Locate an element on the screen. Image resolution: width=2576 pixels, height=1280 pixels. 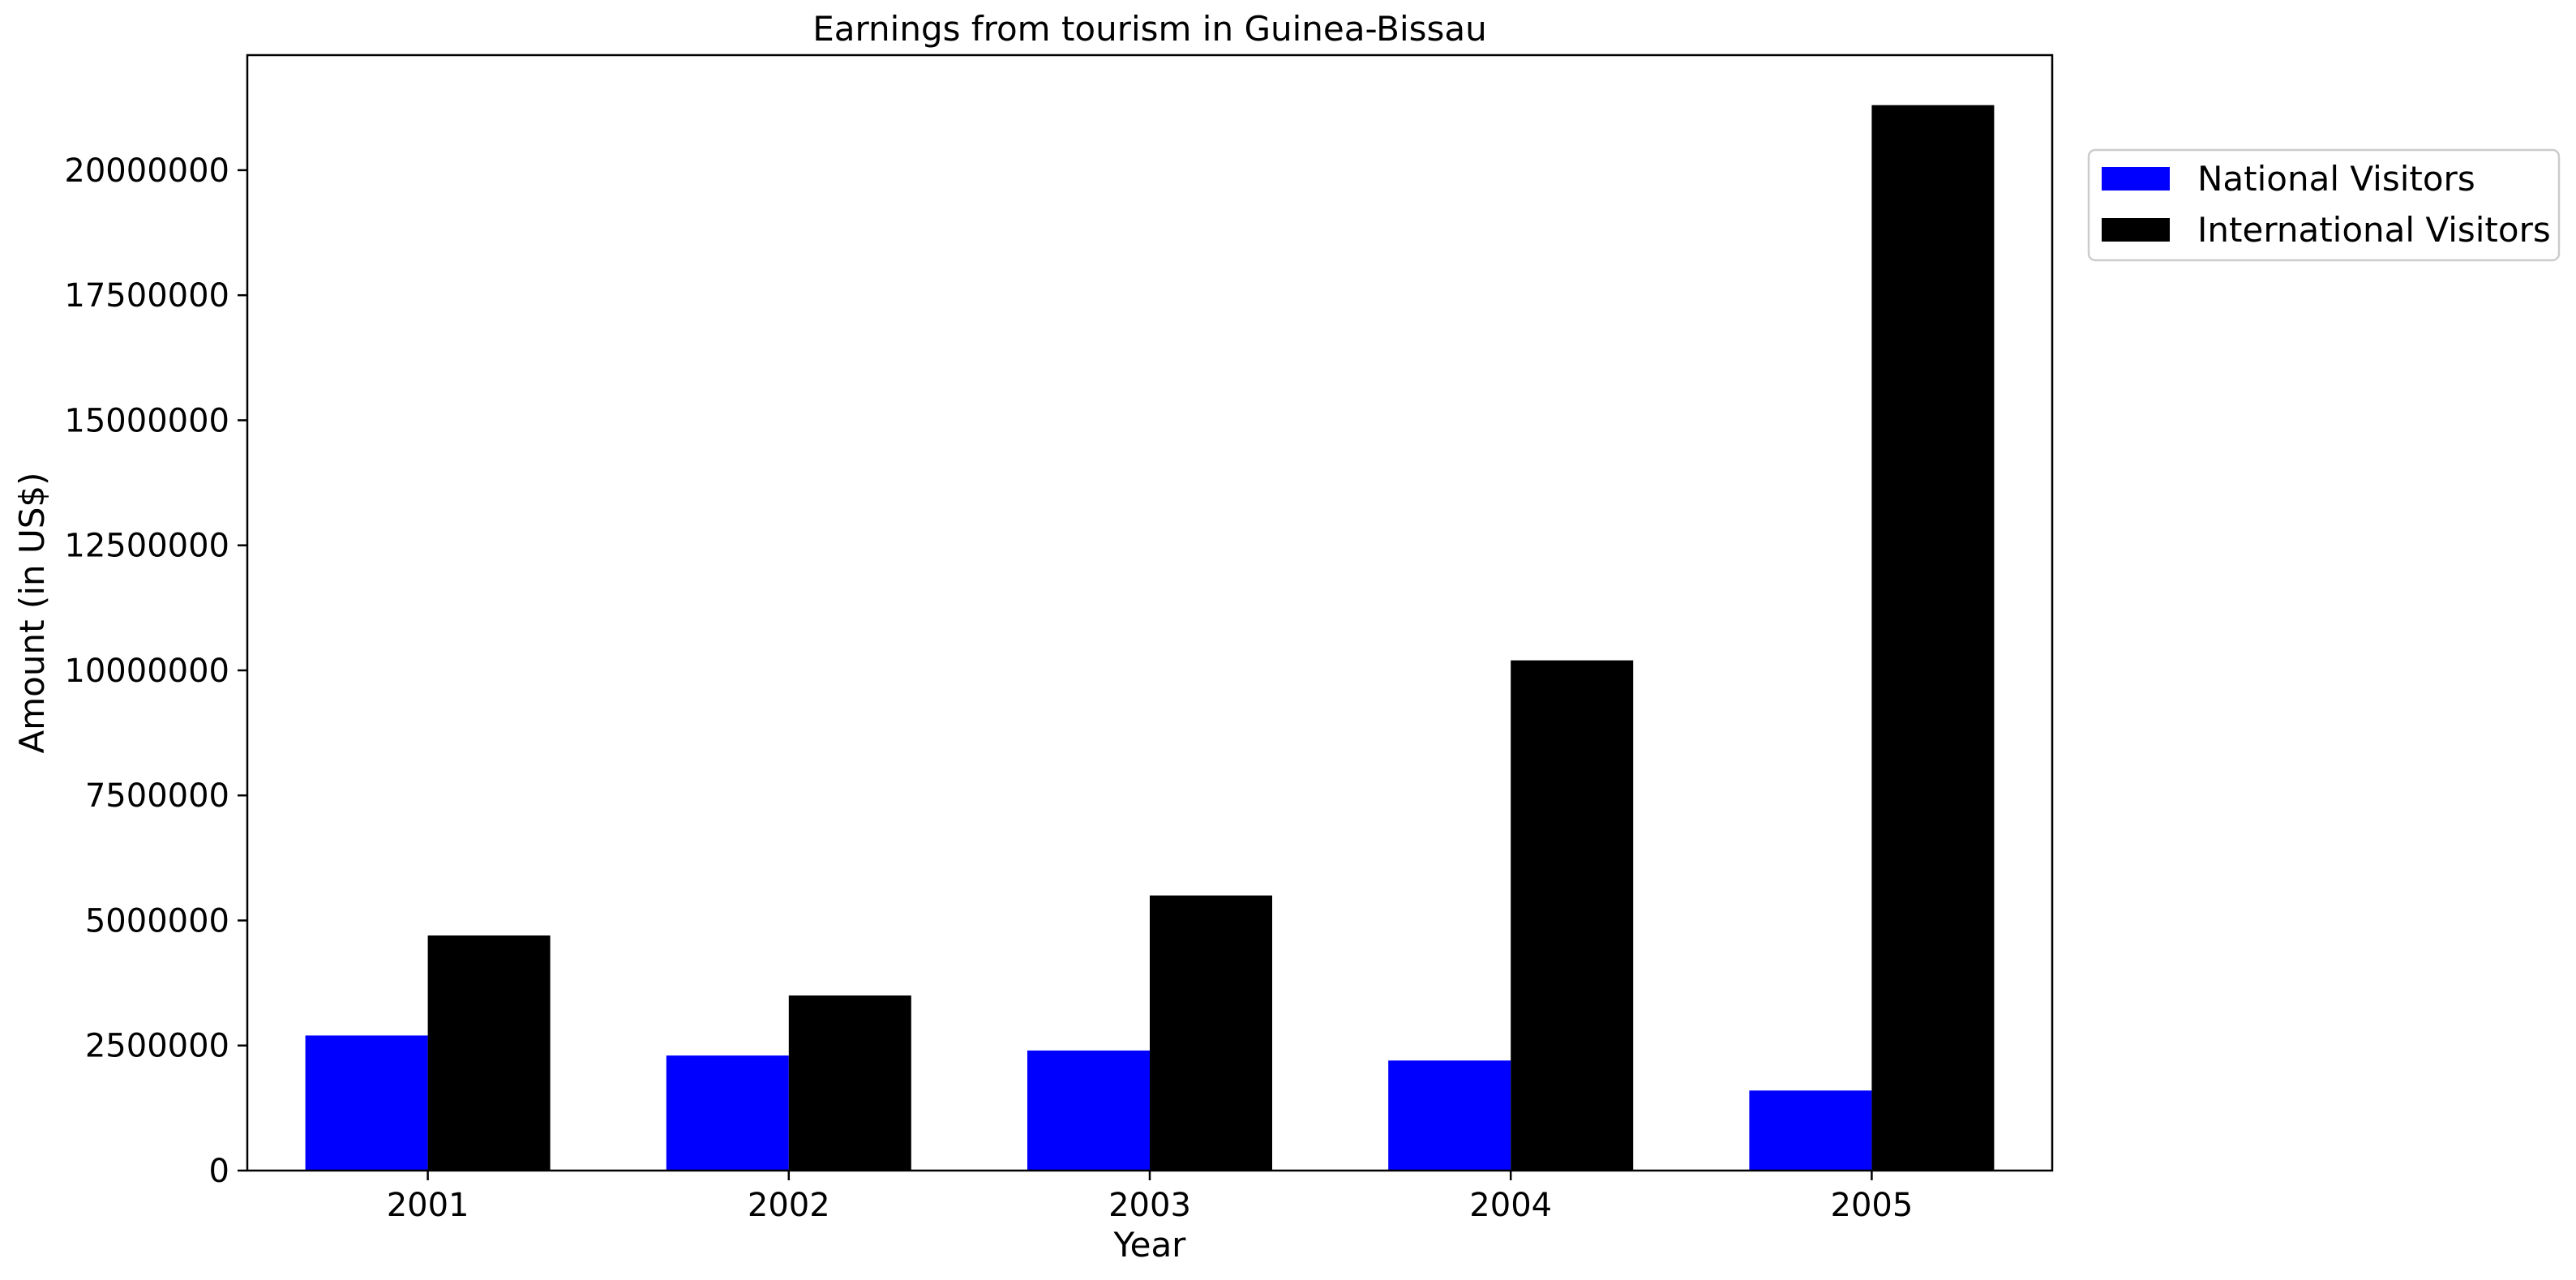
legend-frame is located at coordinates (2324, 205).